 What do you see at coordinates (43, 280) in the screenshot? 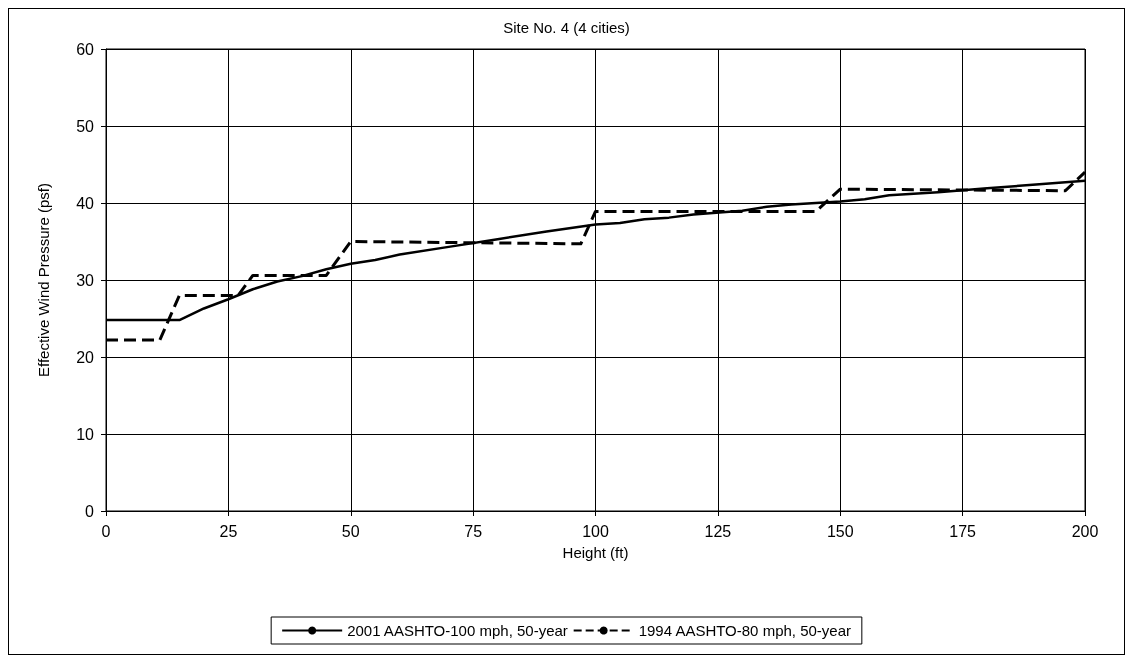
I see `y-axis-title: Effective Wind Pressure (psf)` at bounding box center [43, 280].